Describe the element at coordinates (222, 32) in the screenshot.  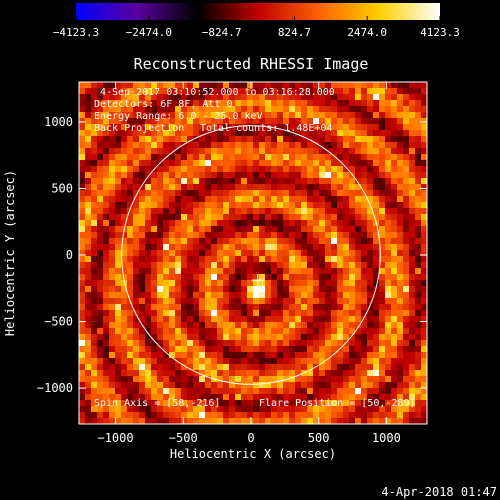
I see `colorbar-tick-label: −824.7` at that location.